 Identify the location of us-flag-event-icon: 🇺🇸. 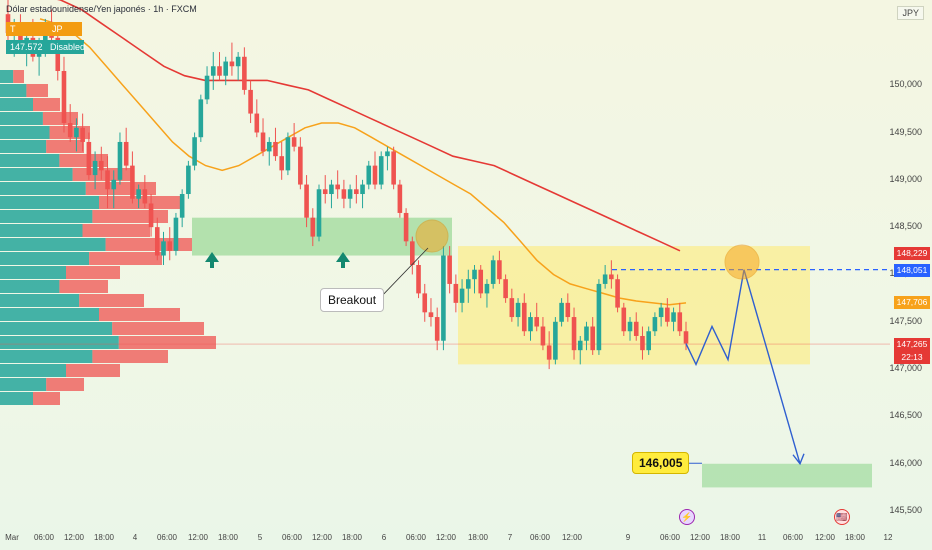
(842, 517).